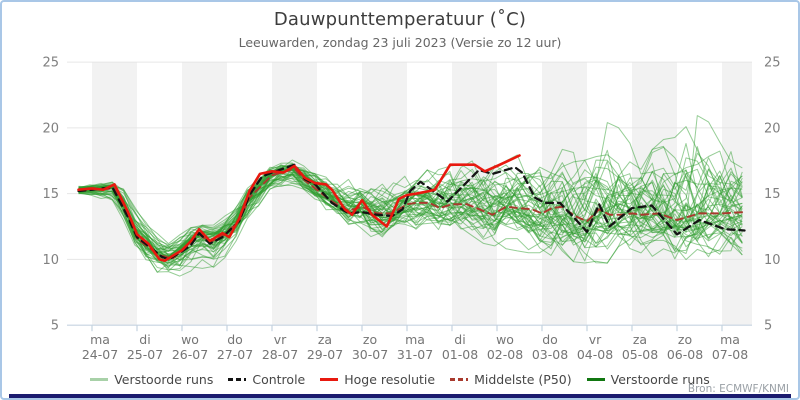  I want to click on y-axis-label-right: 5, so click(768, 326).